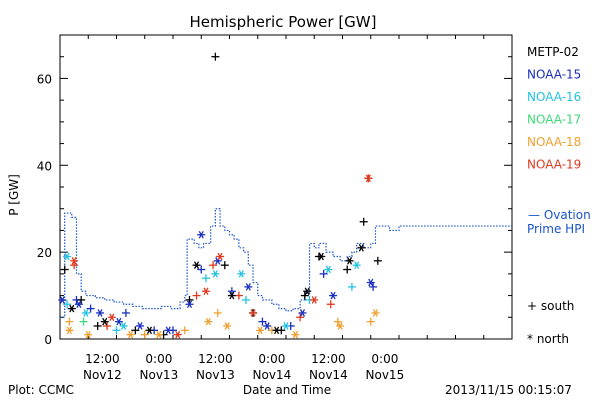 The width and height of the screenshot is (600, 400). I want to click on legend-ovation-line1: — Ovation, so click(559, 215).